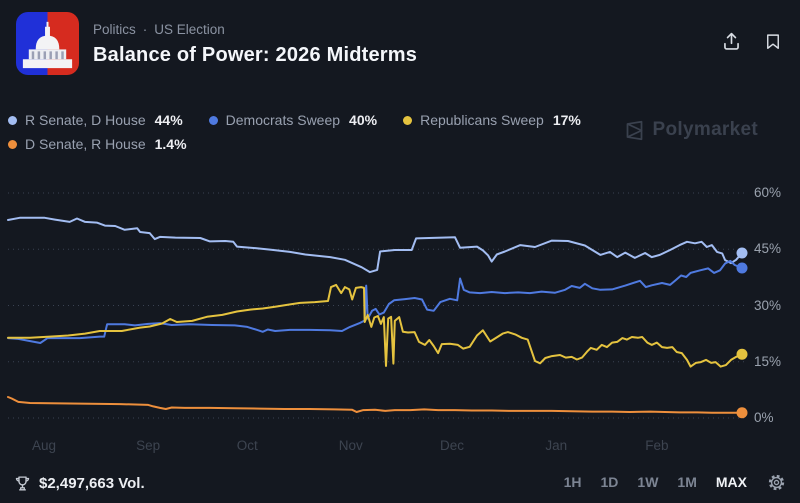 Image resolution: width=800 pixels, height=503 pixels. Describe the element at coordinates (114, 29) in the screenshot. I see `breadcrumb-category: Politics` at that location.